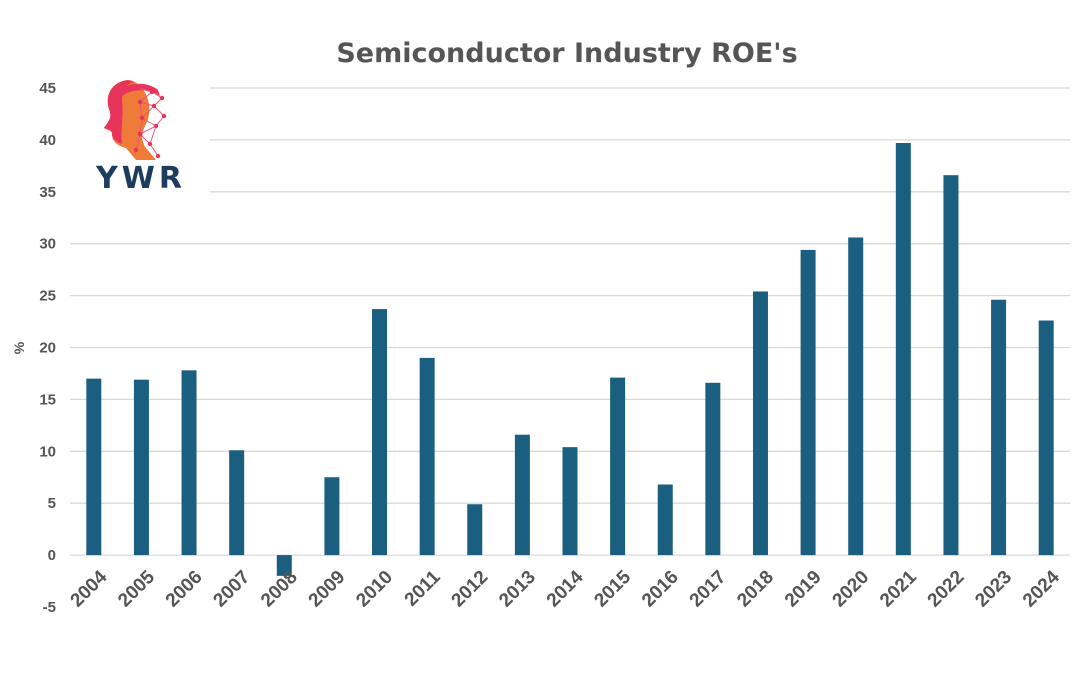 The height and width of the screenshot is (674, 1092). I want to click on x-tick-label: 2017, so click(708, 589).